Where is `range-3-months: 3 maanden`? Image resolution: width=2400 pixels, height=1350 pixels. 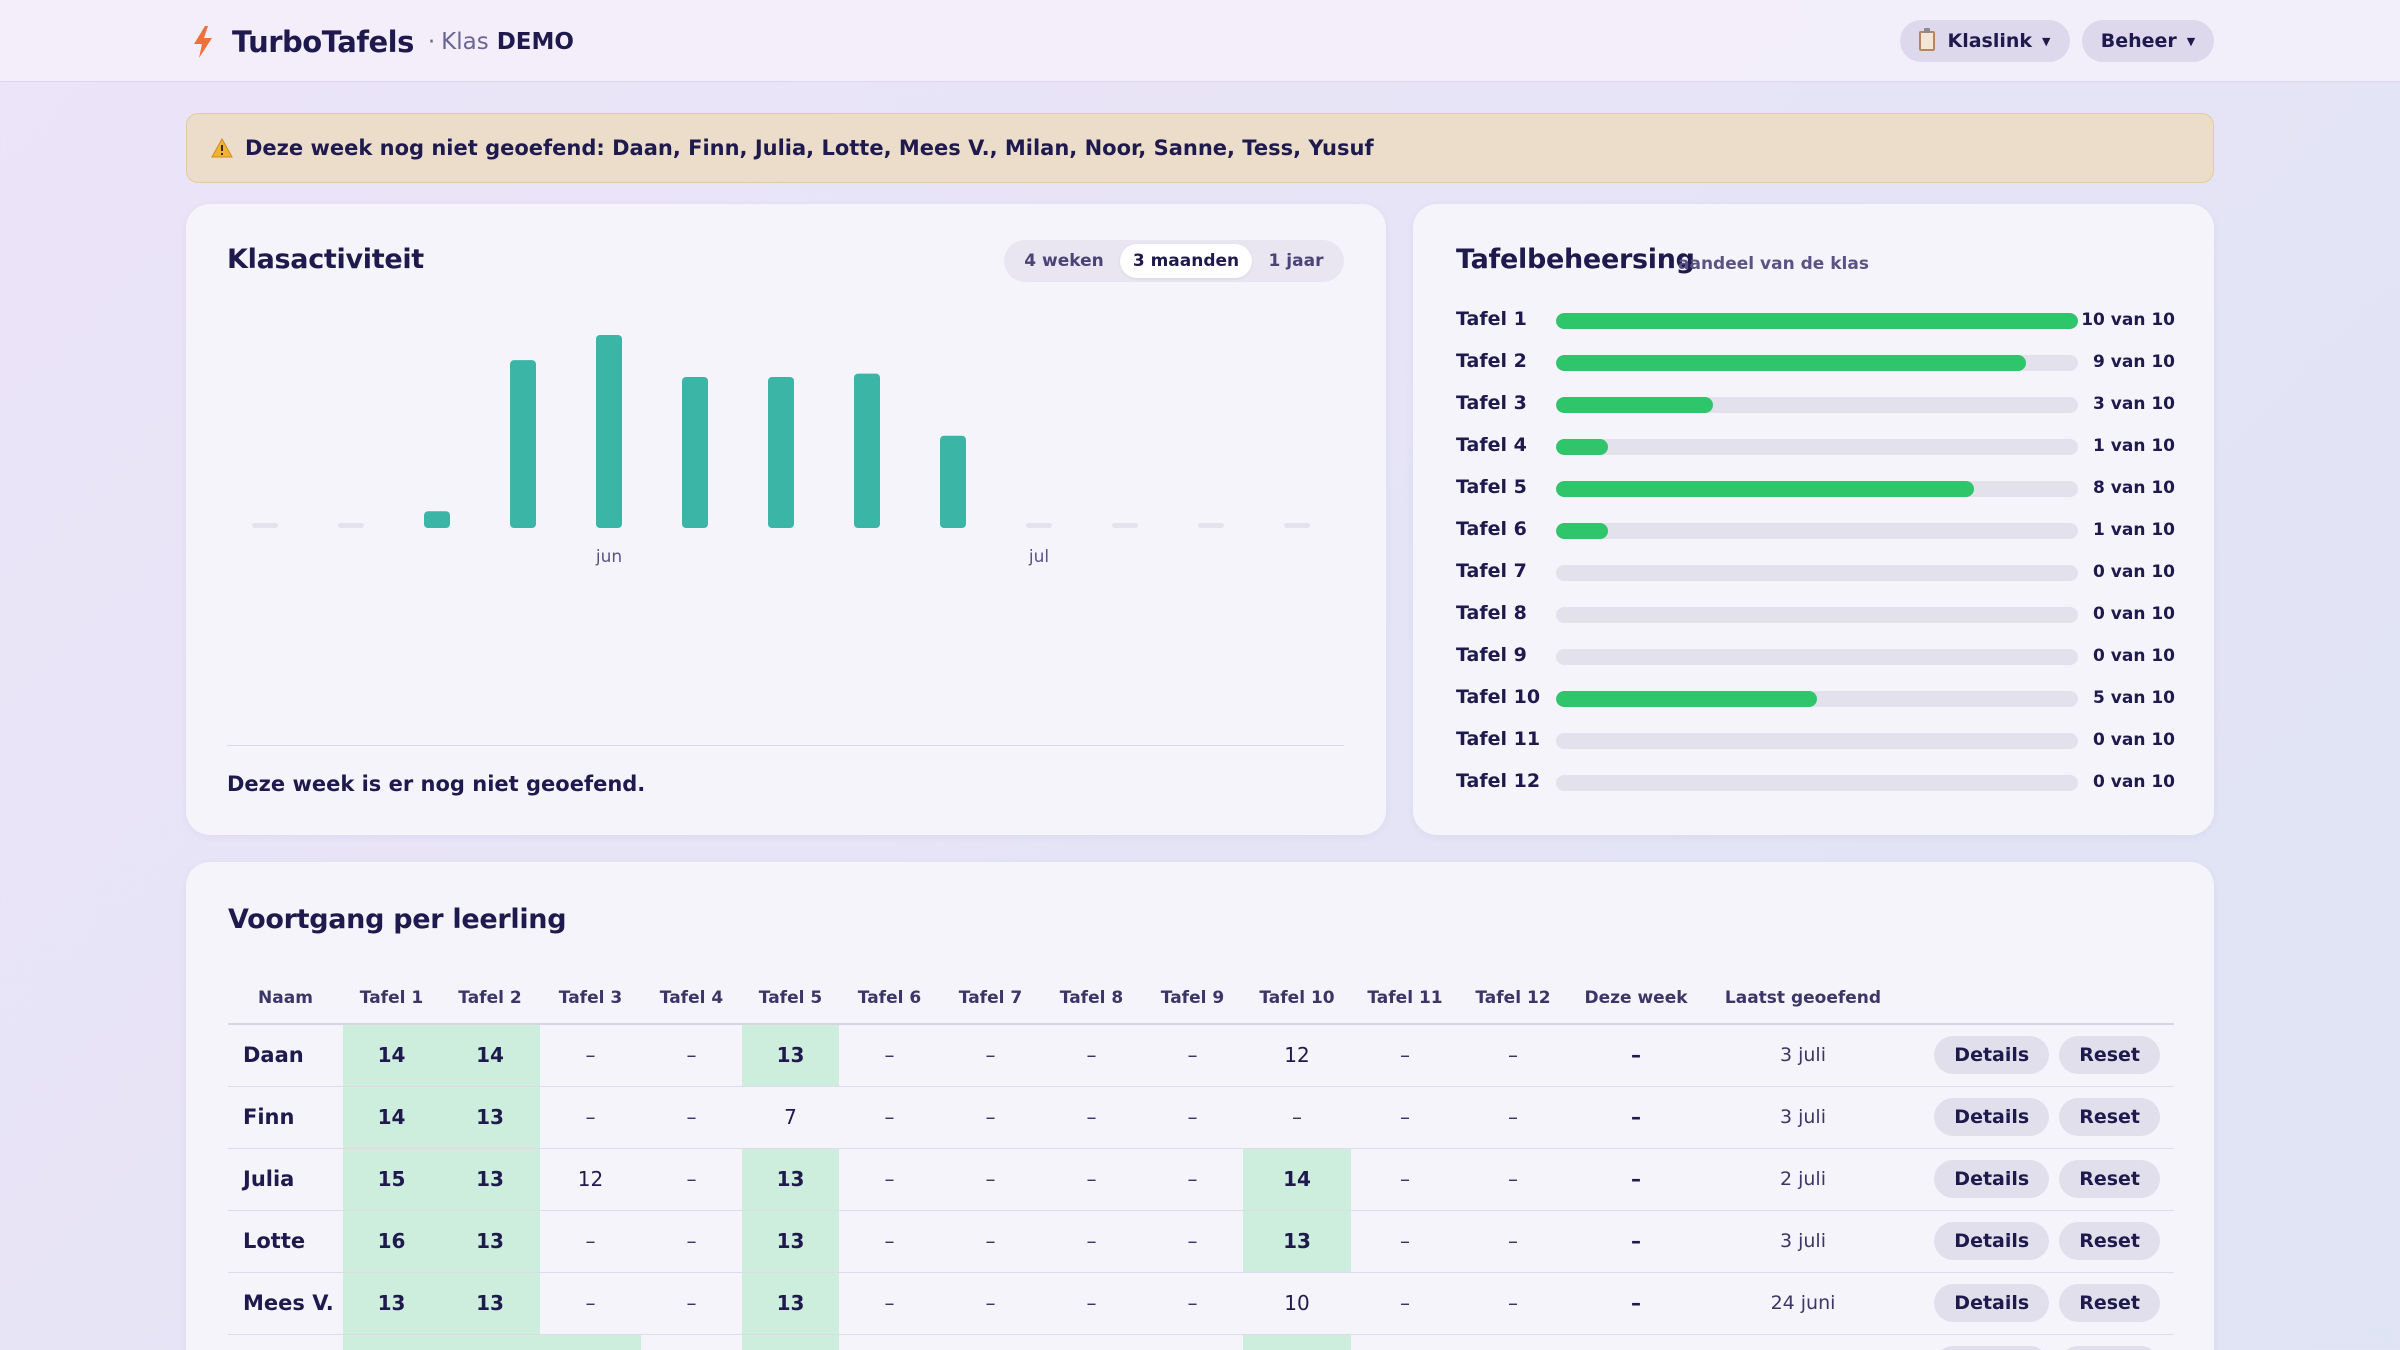
range-3-months: 3 maanden is located at coordinates (1186, 261).